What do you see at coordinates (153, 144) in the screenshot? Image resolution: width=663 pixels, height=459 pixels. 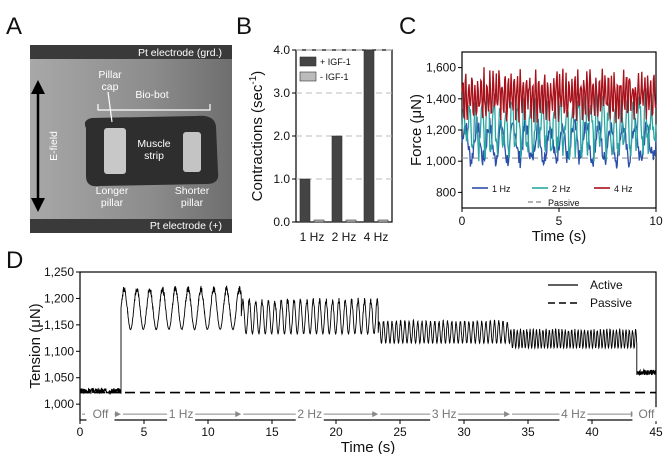 I see `muscle-label-1: Muscle` at bounding box center [153, 144].